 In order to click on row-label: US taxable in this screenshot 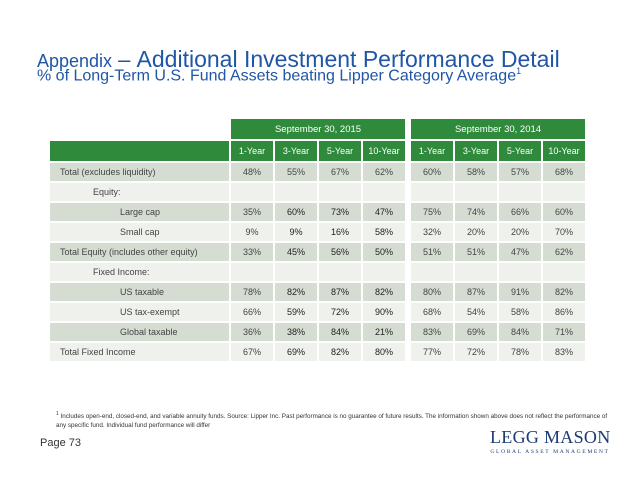, I will do `click(139, 292)`.